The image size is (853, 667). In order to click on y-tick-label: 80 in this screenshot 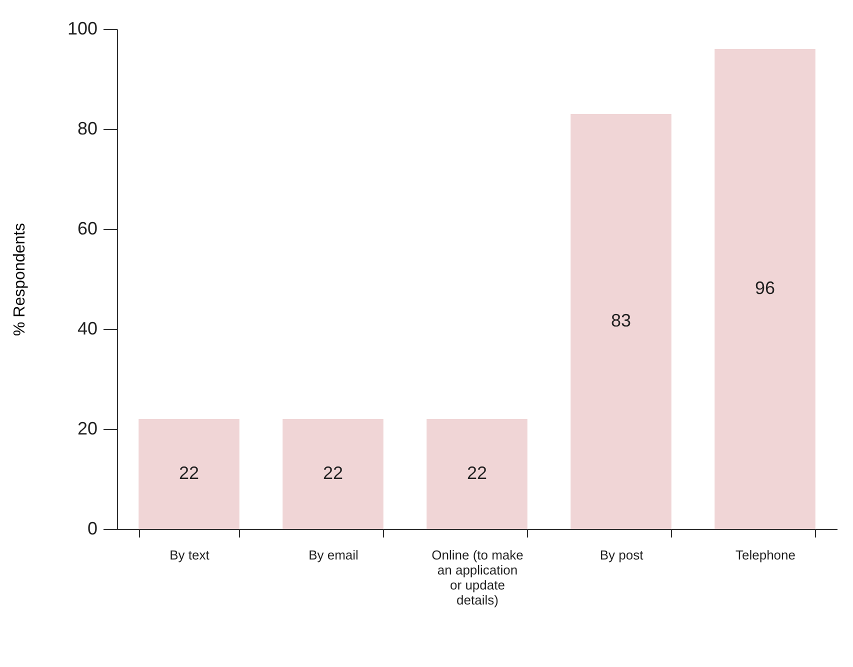, I will do `click(87, 128)`.